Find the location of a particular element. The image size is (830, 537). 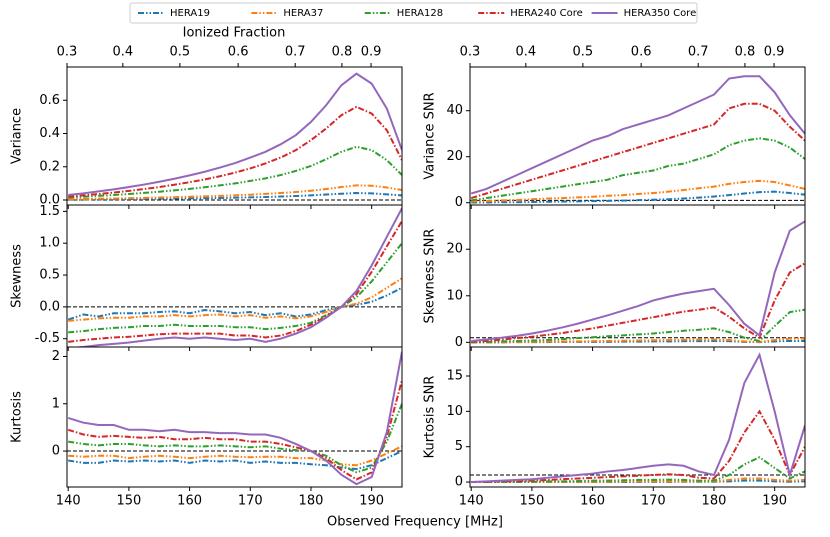

y-axis-label: Variance is located at coordinates (17, 136).